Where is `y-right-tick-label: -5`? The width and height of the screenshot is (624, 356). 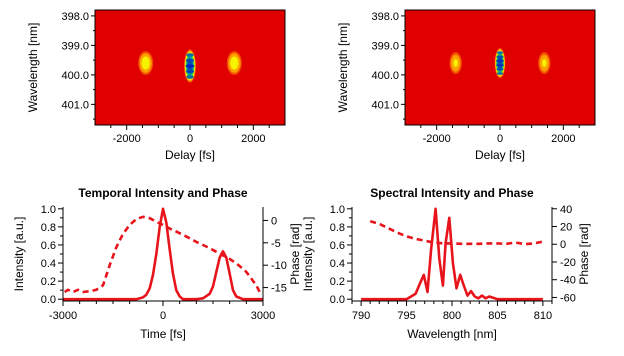 y-right-tick-label: -5 is located at coordinates (276, 244).